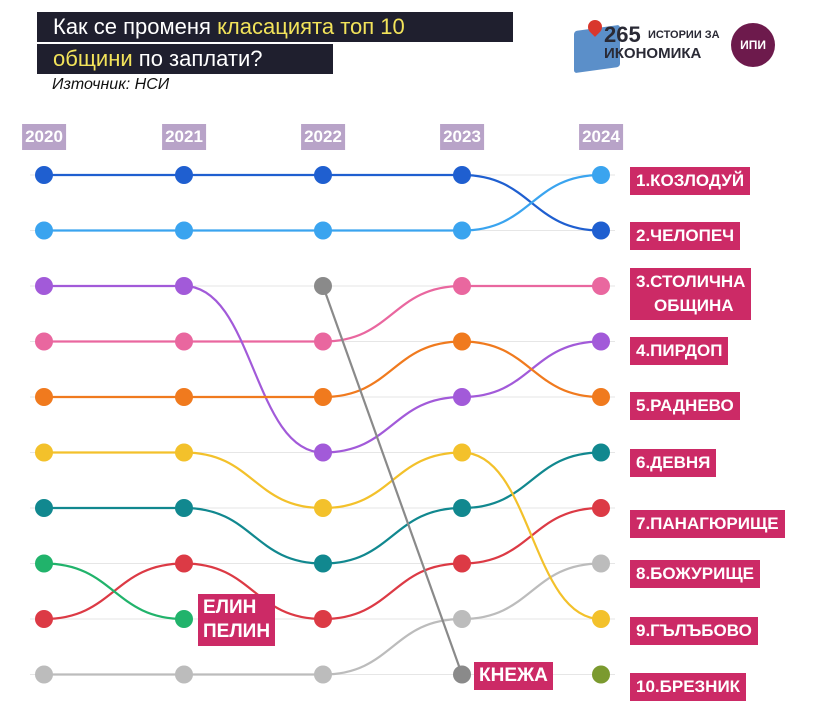 This screenshot has width=826, height=721. Describe the element at coordinates (679, 351) in the screenshot. I see `rank-label-4: 4.ПИРДОП` at that location.